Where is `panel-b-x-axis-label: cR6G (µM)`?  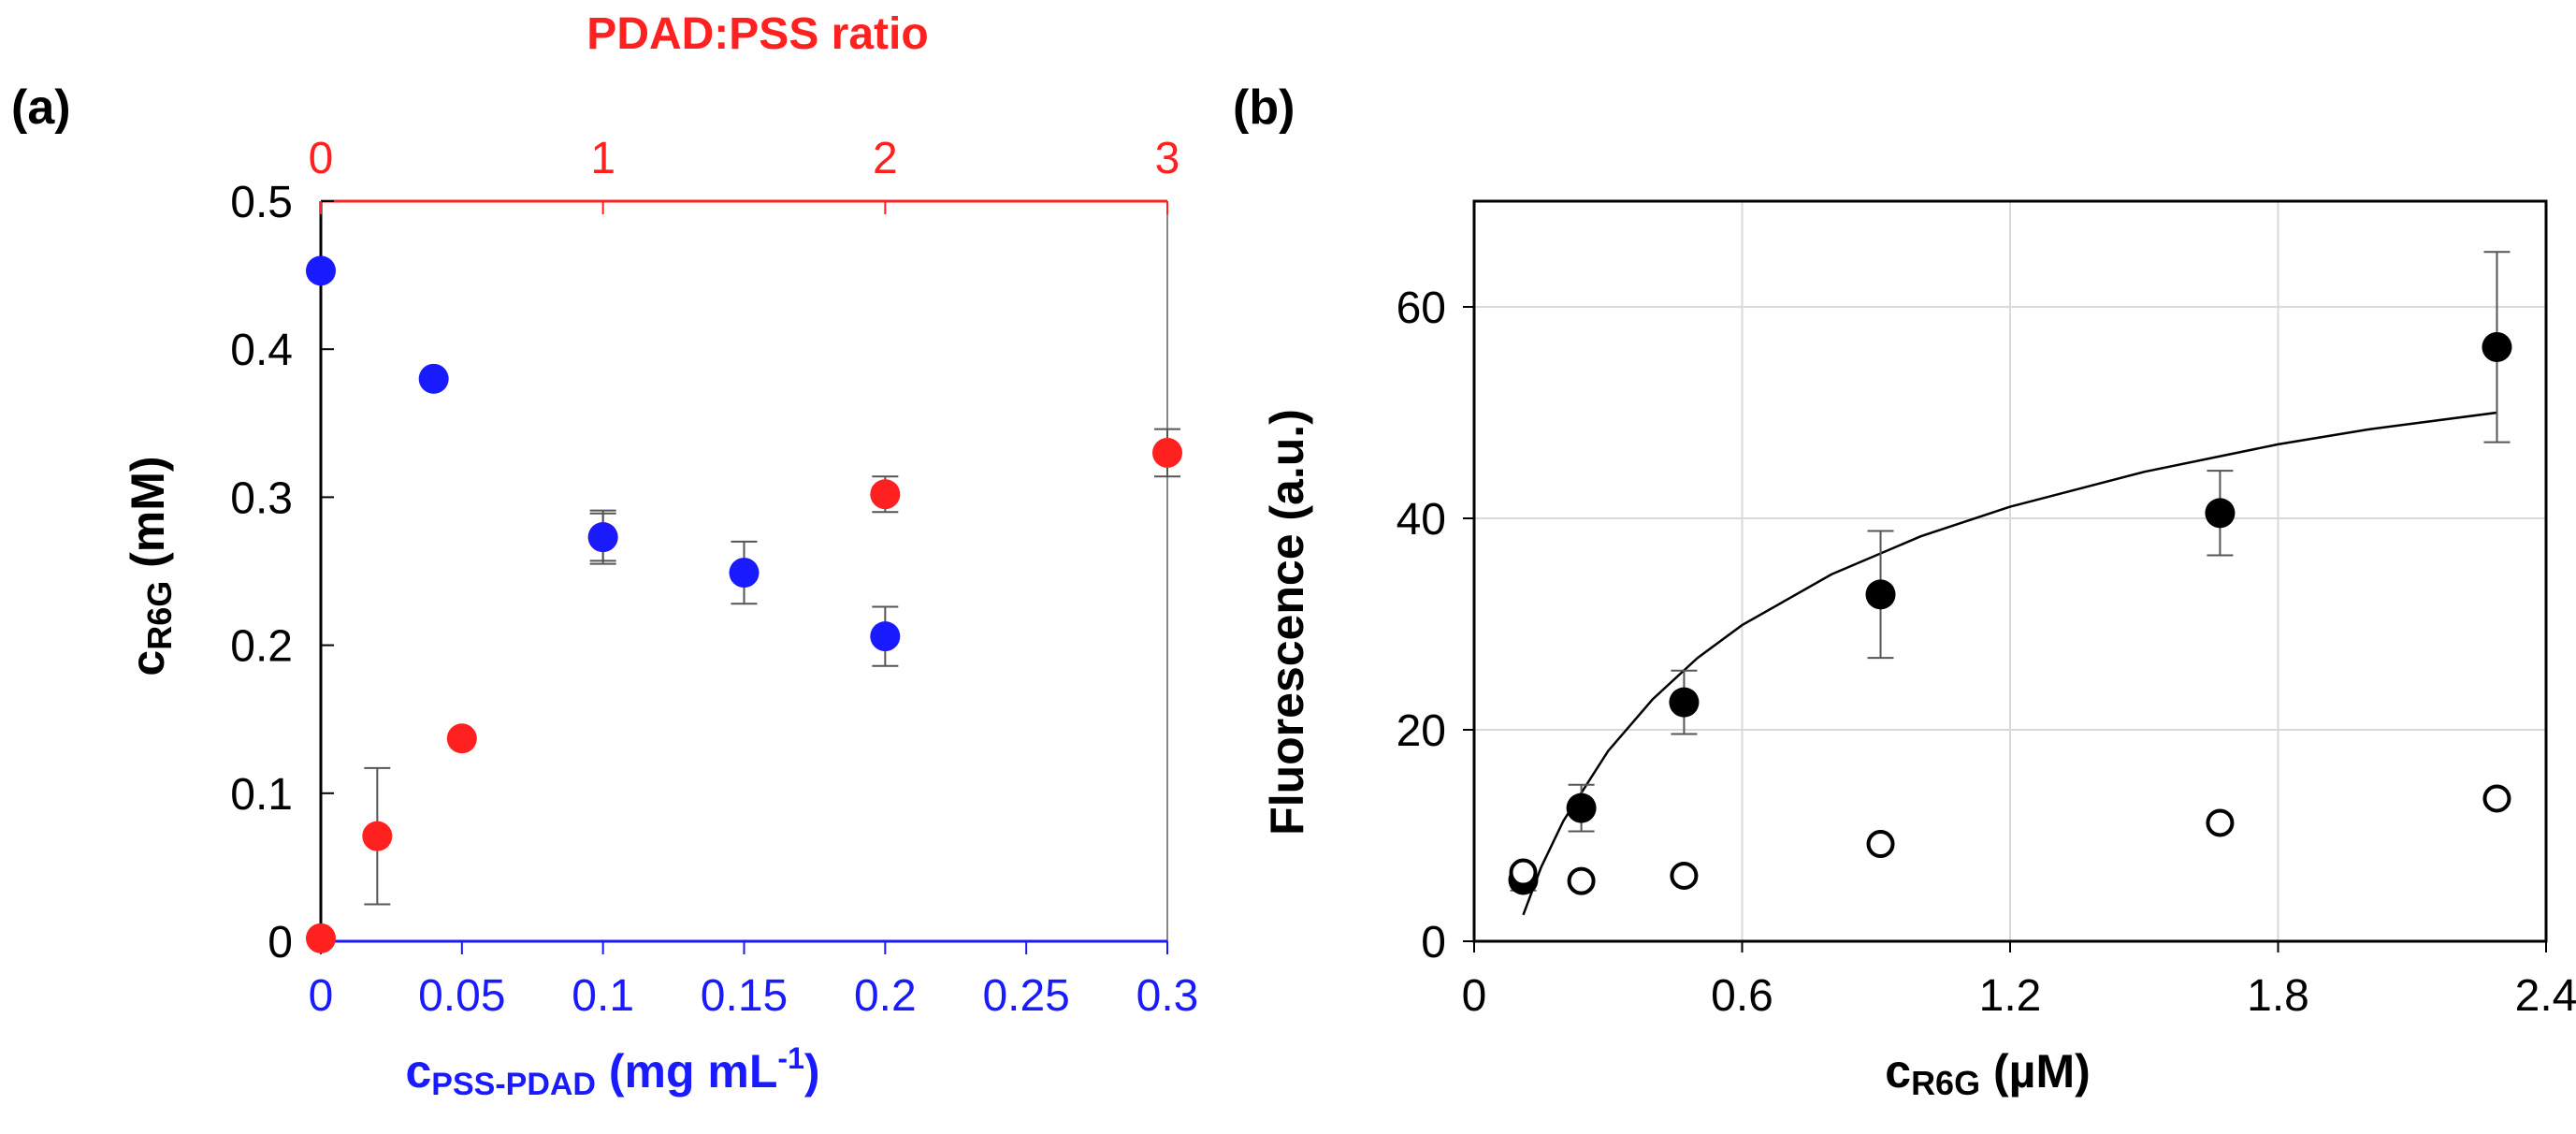 panel-b-x-axis-label: cR6G (µM) is located at coordinates (1988, 1074).